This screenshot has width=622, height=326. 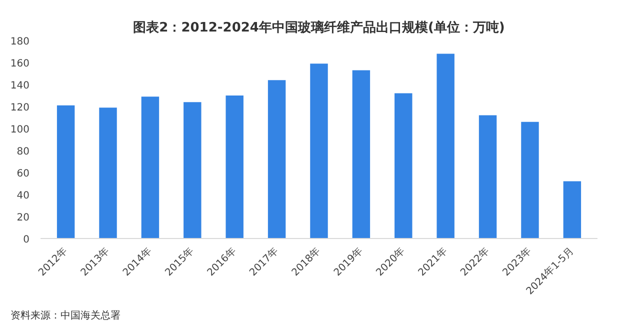 What do you see at coordinates (20, 42) in the screenshot?
I see `y-tick-label: 180` at bounding box center [20, 42].